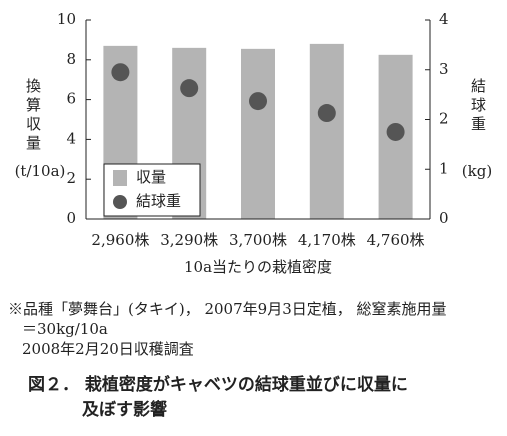  Describe the element at coordinates (444, 119) in the screenshot. I see `y2-tick-label: 2` at that location.